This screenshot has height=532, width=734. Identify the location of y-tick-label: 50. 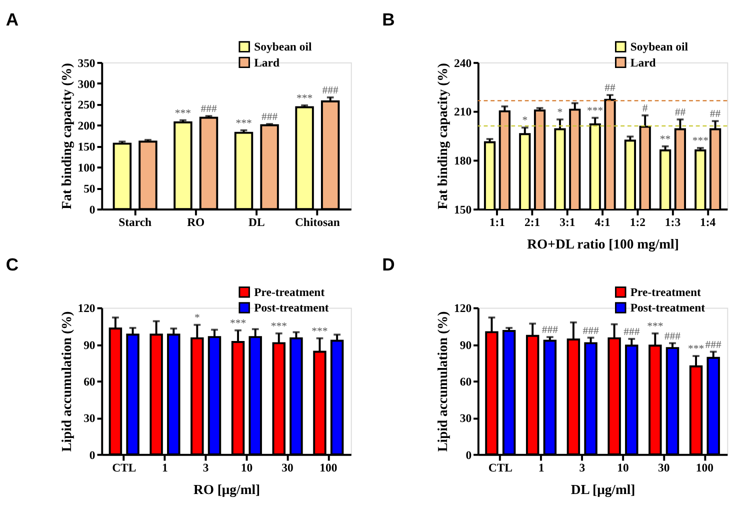
(90, 189).